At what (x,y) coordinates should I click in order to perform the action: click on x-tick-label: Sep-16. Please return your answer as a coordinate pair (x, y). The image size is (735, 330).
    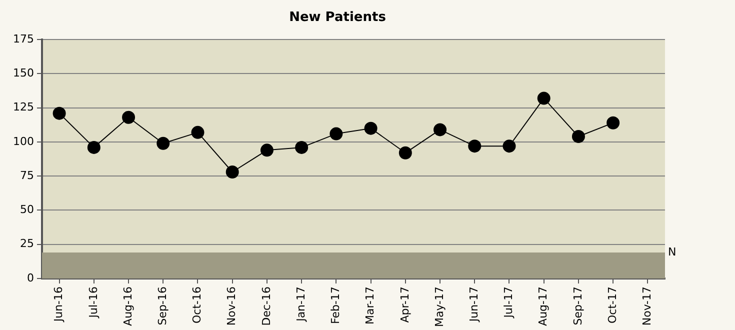
    Looking at the image, I should click on (162, 306).